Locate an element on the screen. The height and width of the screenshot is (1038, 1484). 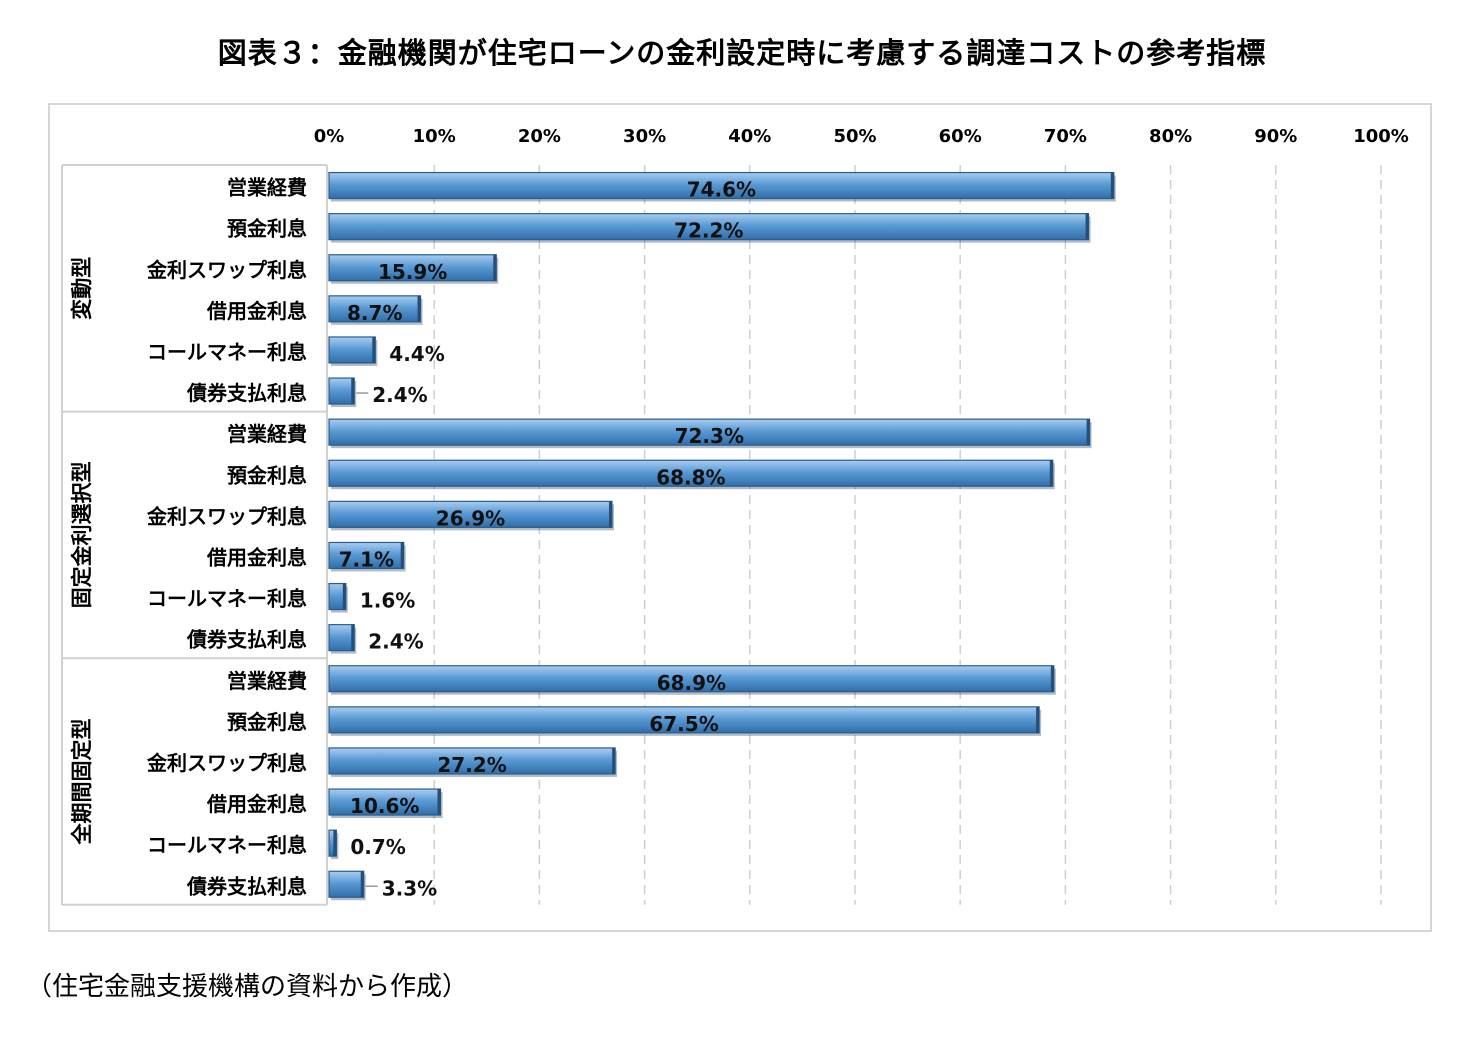
x-tick-label: 0% is located at coordinates (329, 136).